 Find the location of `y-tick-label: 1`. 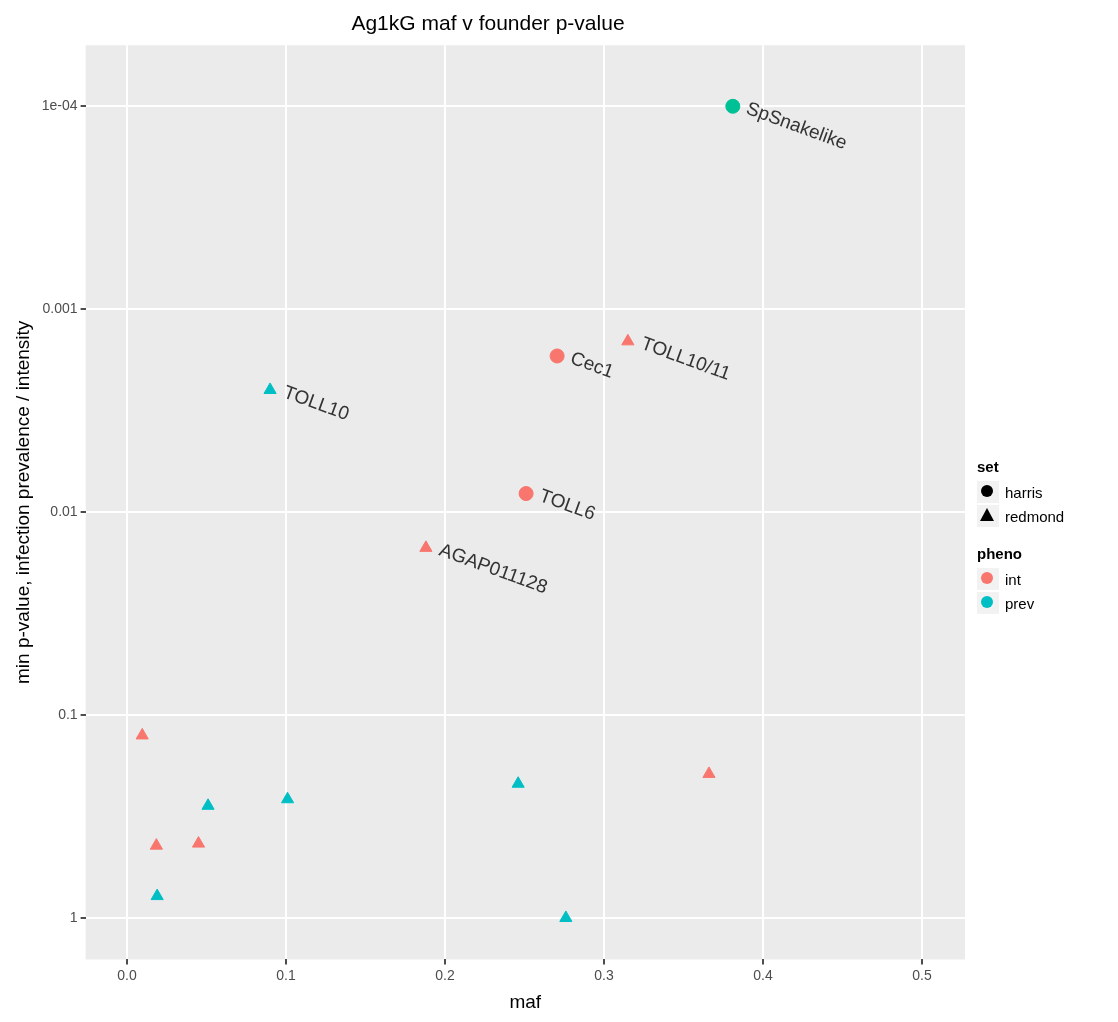

y-tick-label: 1 is located at coordinates (73, 916).